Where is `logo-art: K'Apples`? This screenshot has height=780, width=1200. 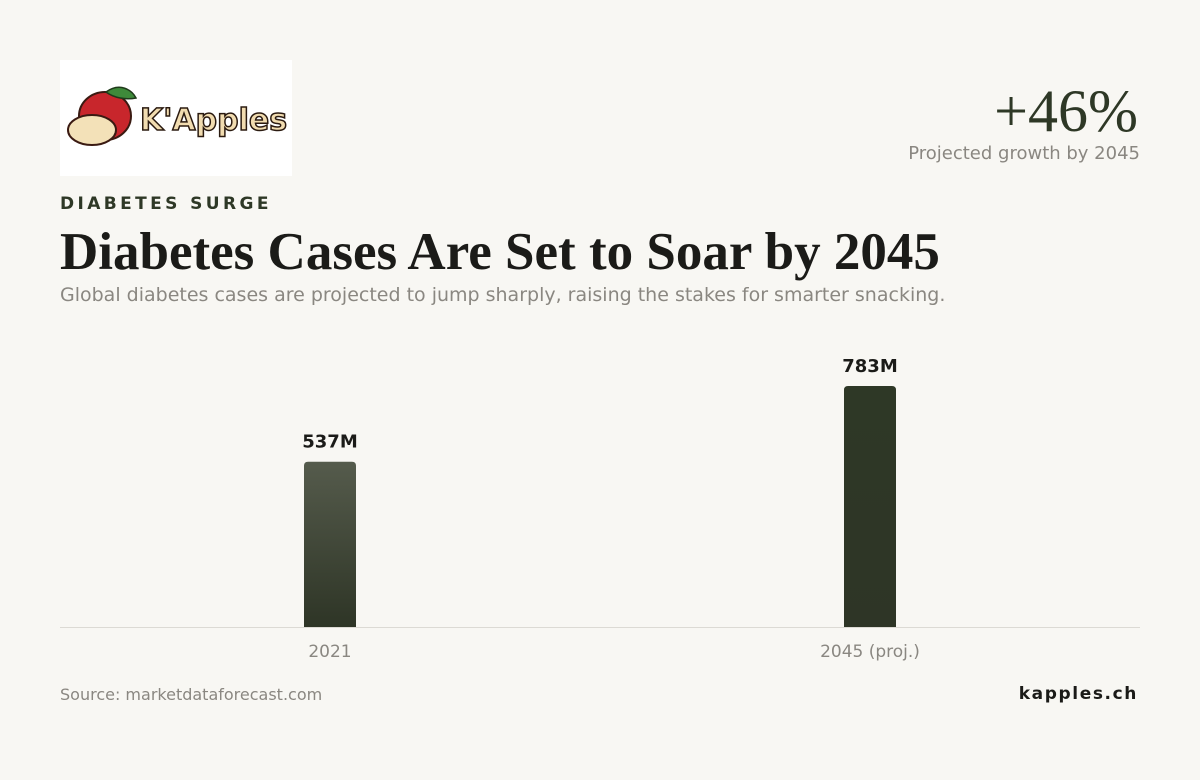
logo-art: K'Apples is located at coordinates (177, 116).